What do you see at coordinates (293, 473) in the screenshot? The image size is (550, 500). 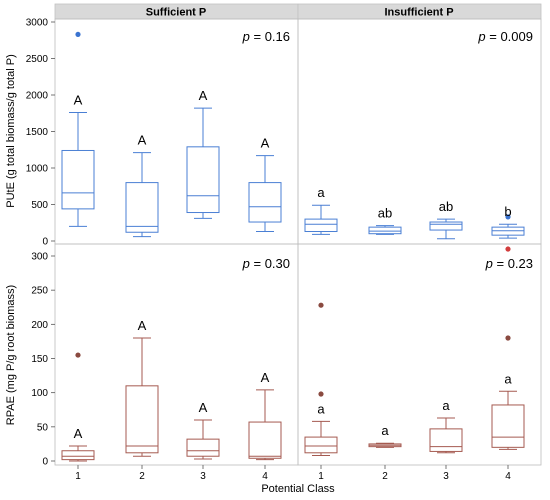 I see `x-ticks: 1 2 3 4 1 2 3 4` at bounding box center [293, 473].